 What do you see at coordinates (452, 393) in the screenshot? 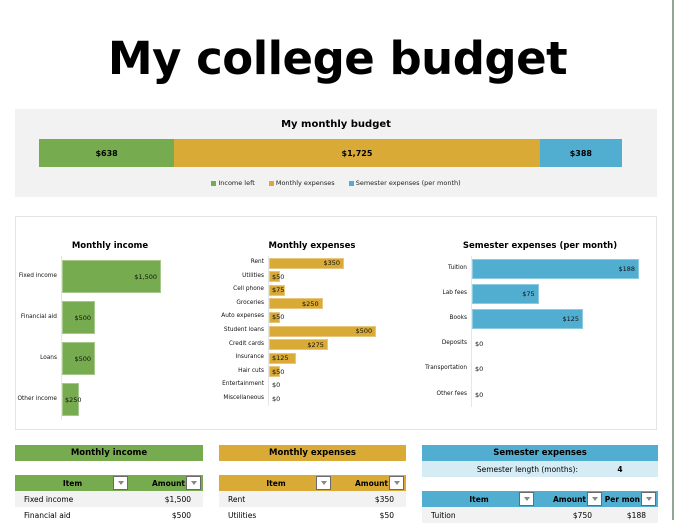
I see `category-label: Other fees` at bounding box center [452, 393].